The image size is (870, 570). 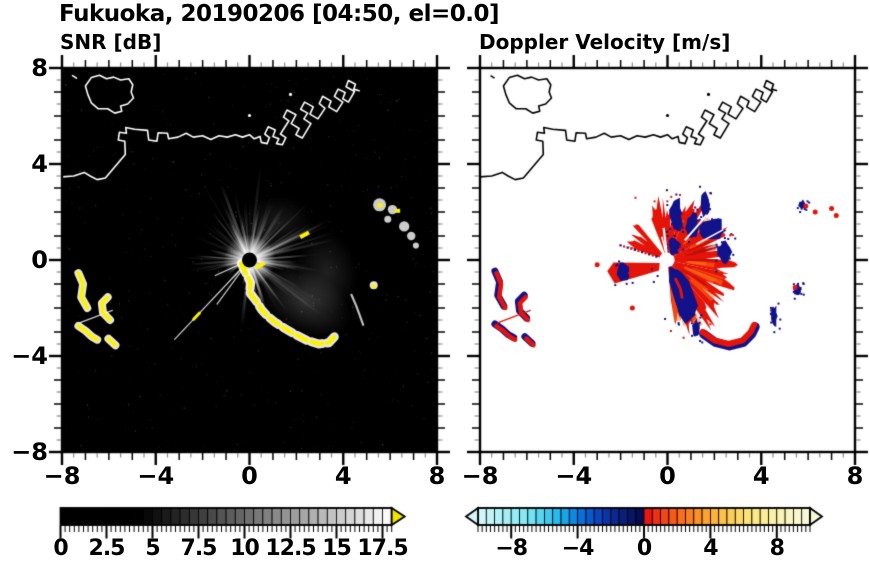 I want to click on figure-title: Fukuoka, 20190206 [04:50, el=0.0], so click(x=279, y=14).